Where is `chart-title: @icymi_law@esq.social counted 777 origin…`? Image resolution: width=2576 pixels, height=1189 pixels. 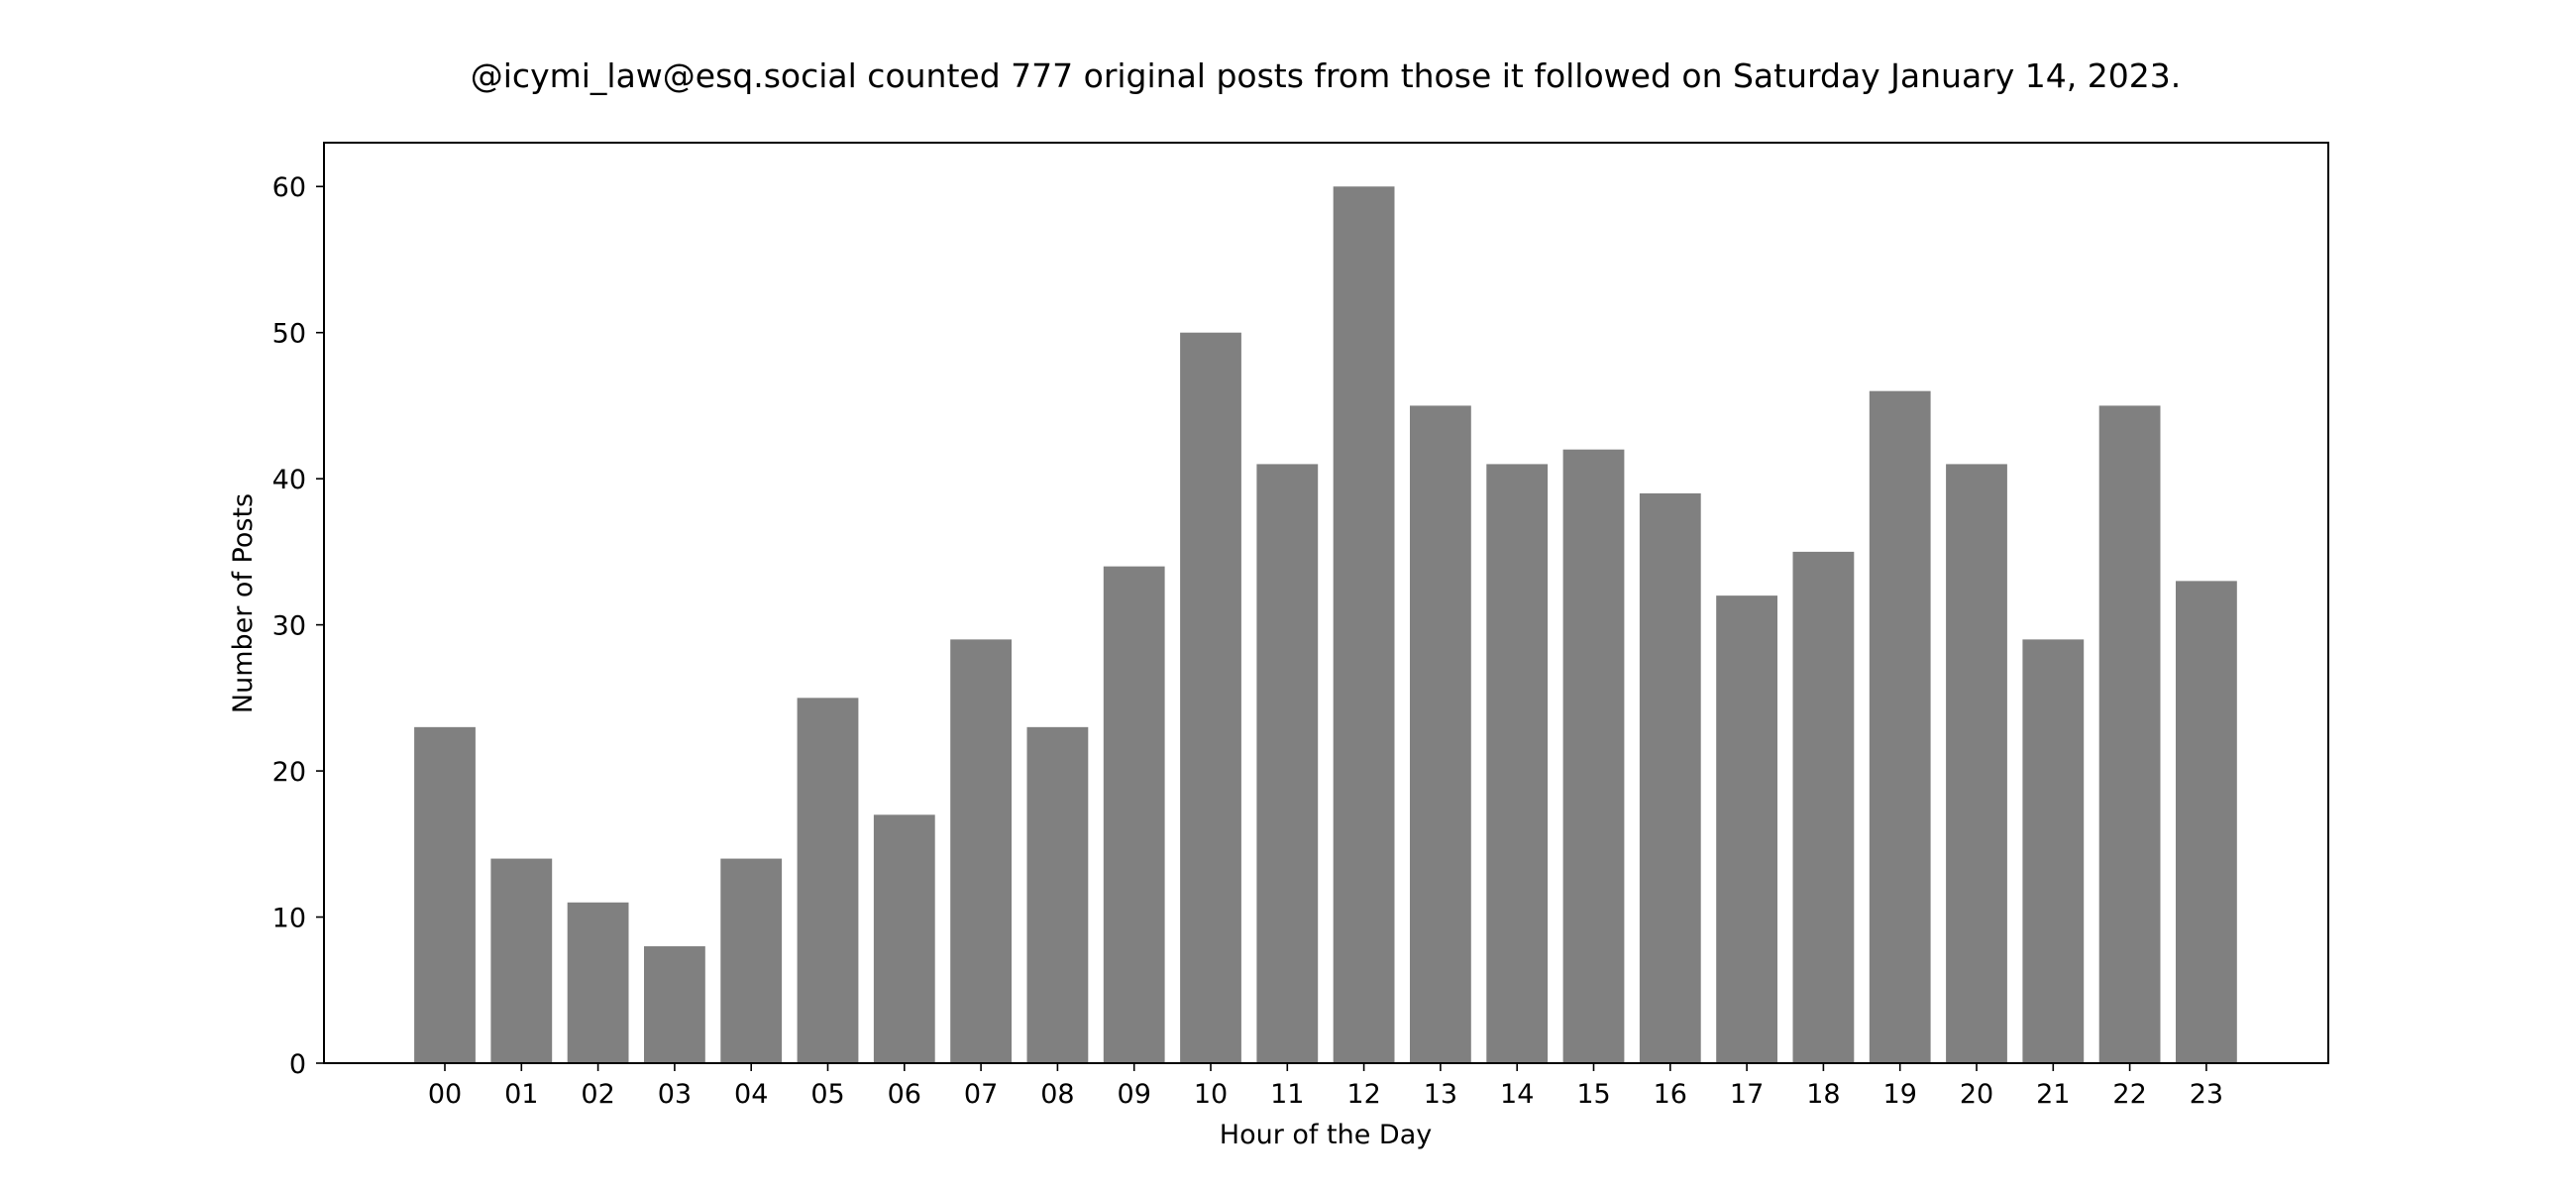 chart-title: @icymi_law@esq.social counted 777 origin… is located at coordinates (1326, 75).